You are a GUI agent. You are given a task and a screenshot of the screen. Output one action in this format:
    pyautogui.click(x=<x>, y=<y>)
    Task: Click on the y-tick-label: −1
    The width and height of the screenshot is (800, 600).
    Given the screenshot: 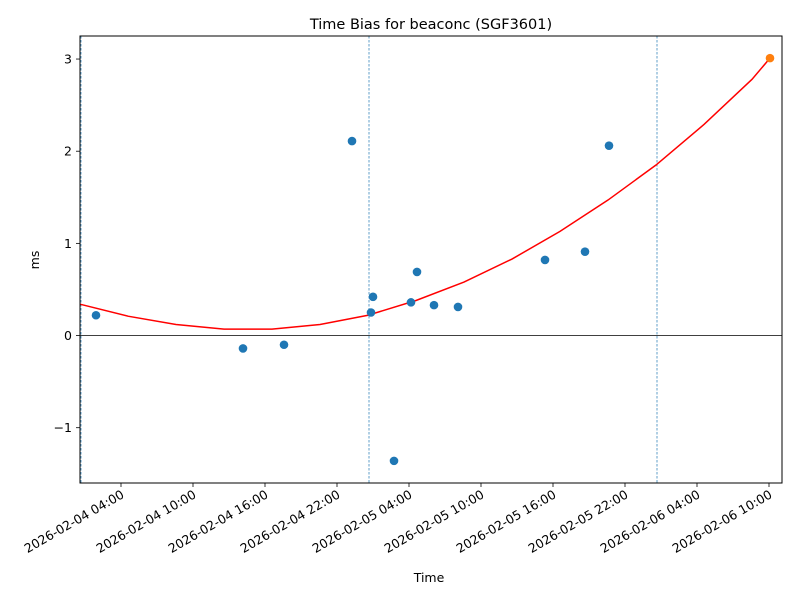 What is the action you would take?
    pyautogui.click(x=63, y=427)
    